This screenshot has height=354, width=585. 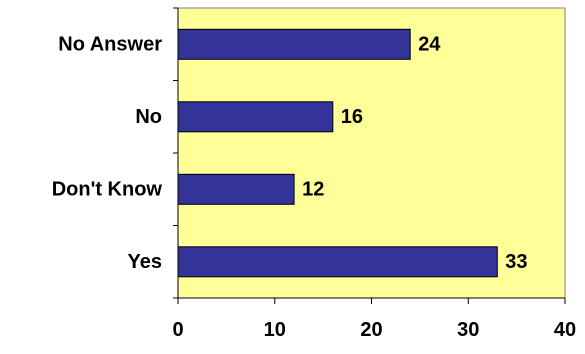 What do you see at coordinates (516, 262) in the screenshot?
I see `data-label-yes: 33` at bounding box center [516, 262].